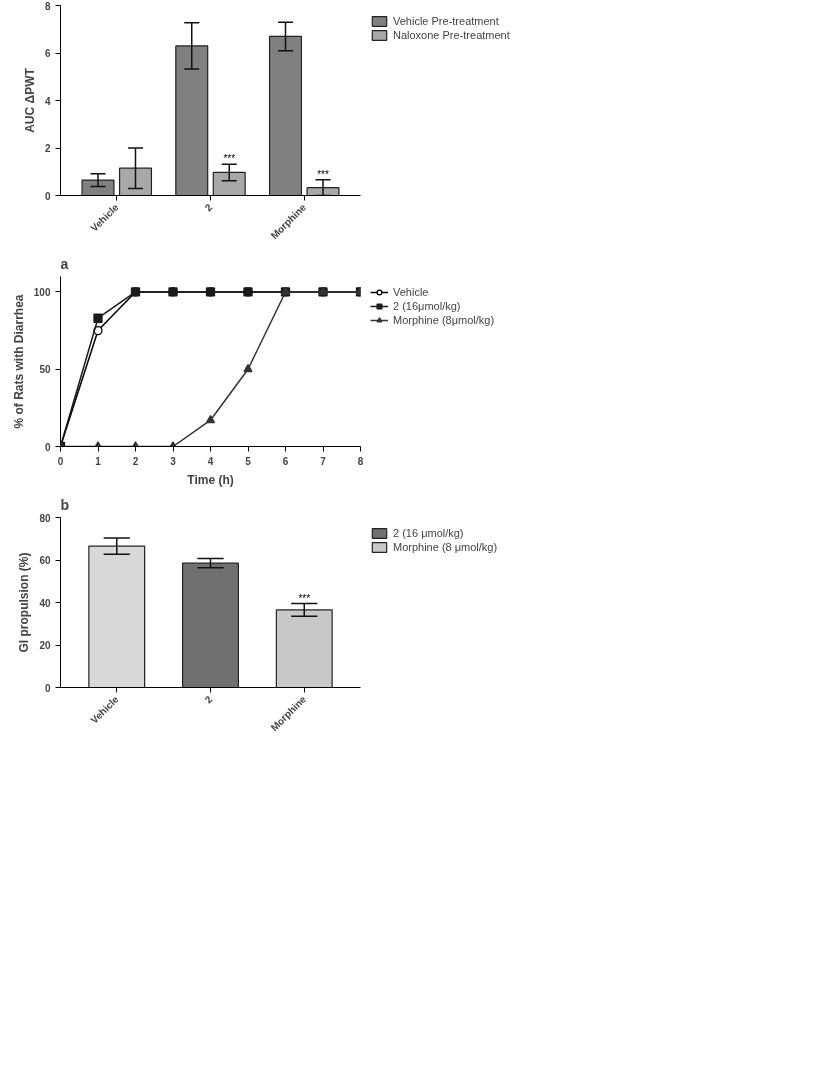 This screenshot has height=1091, width=833. Describe the element at coordinates (210, 479) in the screenshot. I see `x-axis-title: Time (h)` at that location.